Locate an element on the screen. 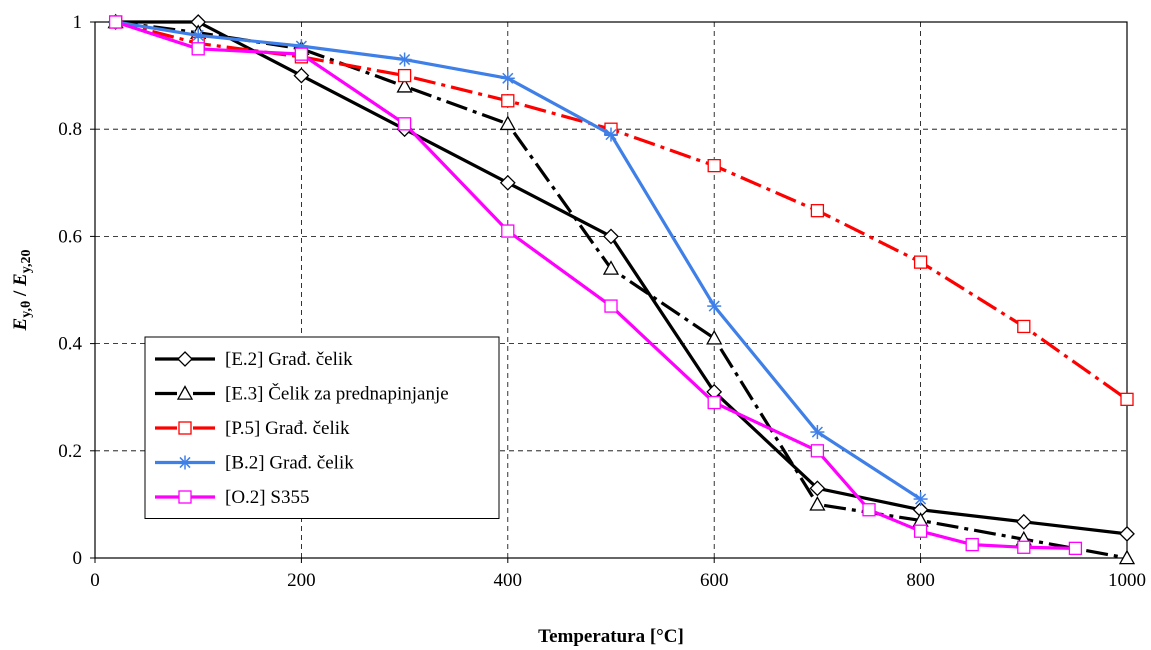 This screenshot has height=650, width=1151. y-axis-label: Ey,θ / Ey,20 is located at coordinates (22, 291).